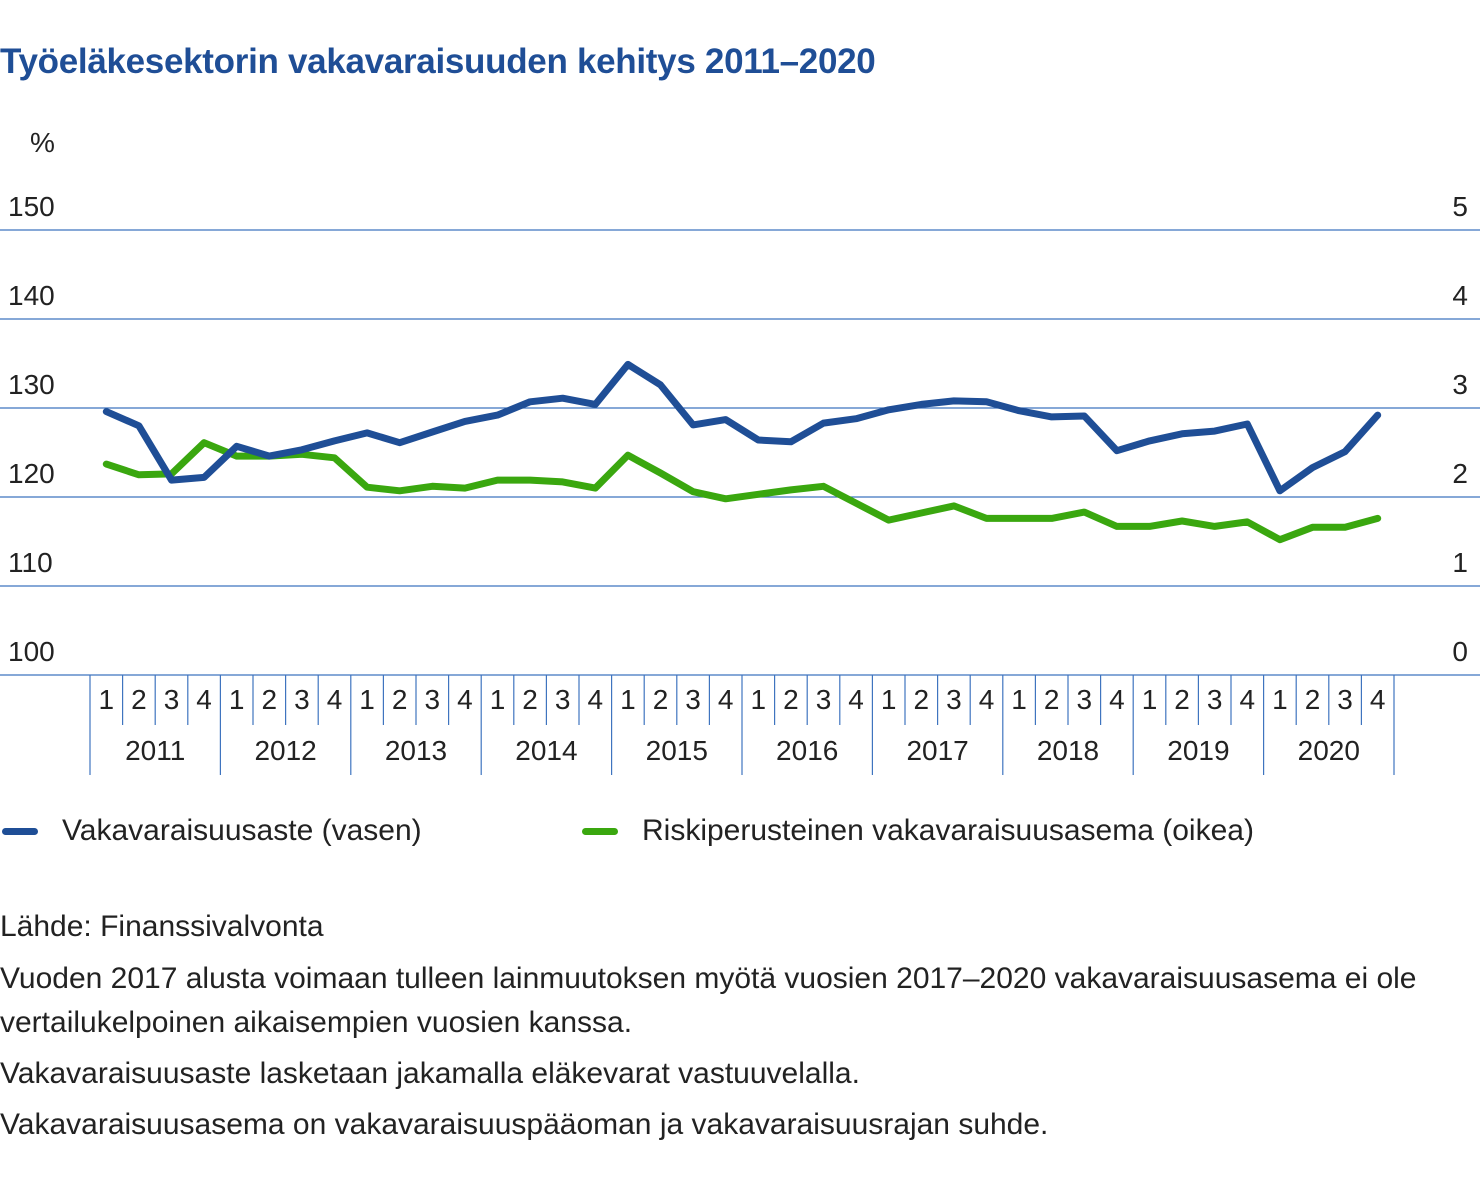 Image resolution: width=1480 pixels, height=1200 pixels. Describe the element at coordinates (742, 491) in the screenshot. I see `series-line-vakavaraisuusasema` at that location.